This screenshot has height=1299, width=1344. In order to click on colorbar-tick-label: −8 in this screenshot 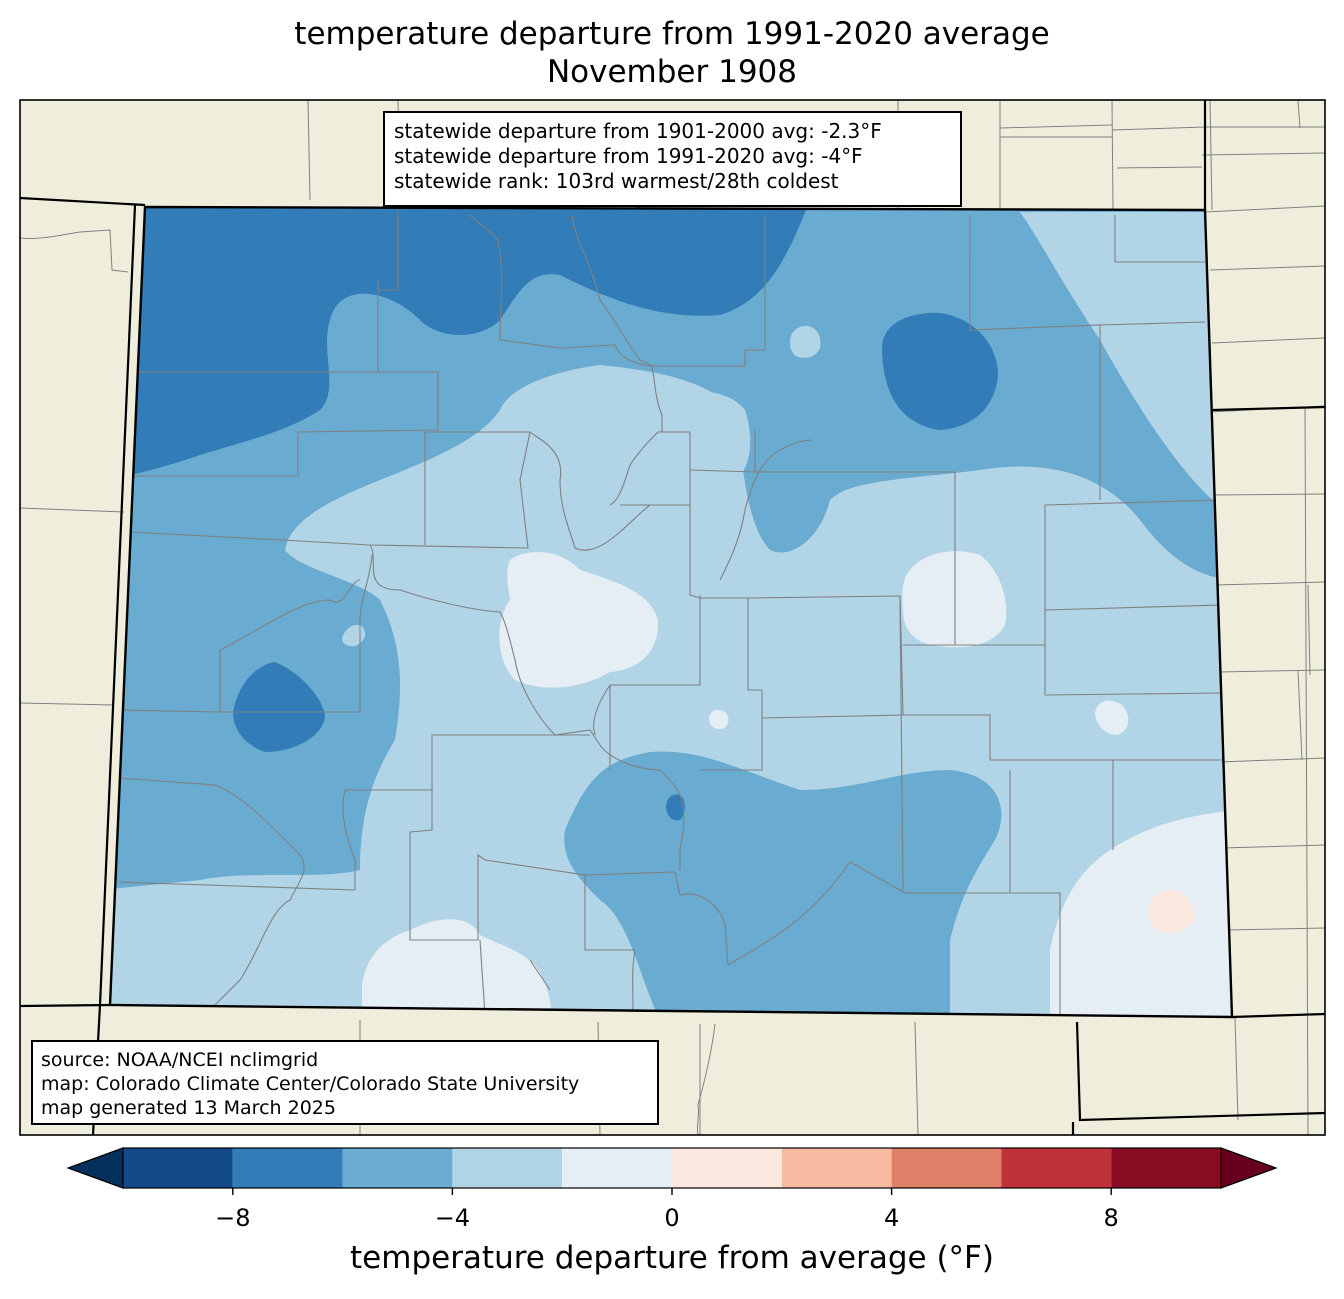, I will do `click(233, 1218)`.